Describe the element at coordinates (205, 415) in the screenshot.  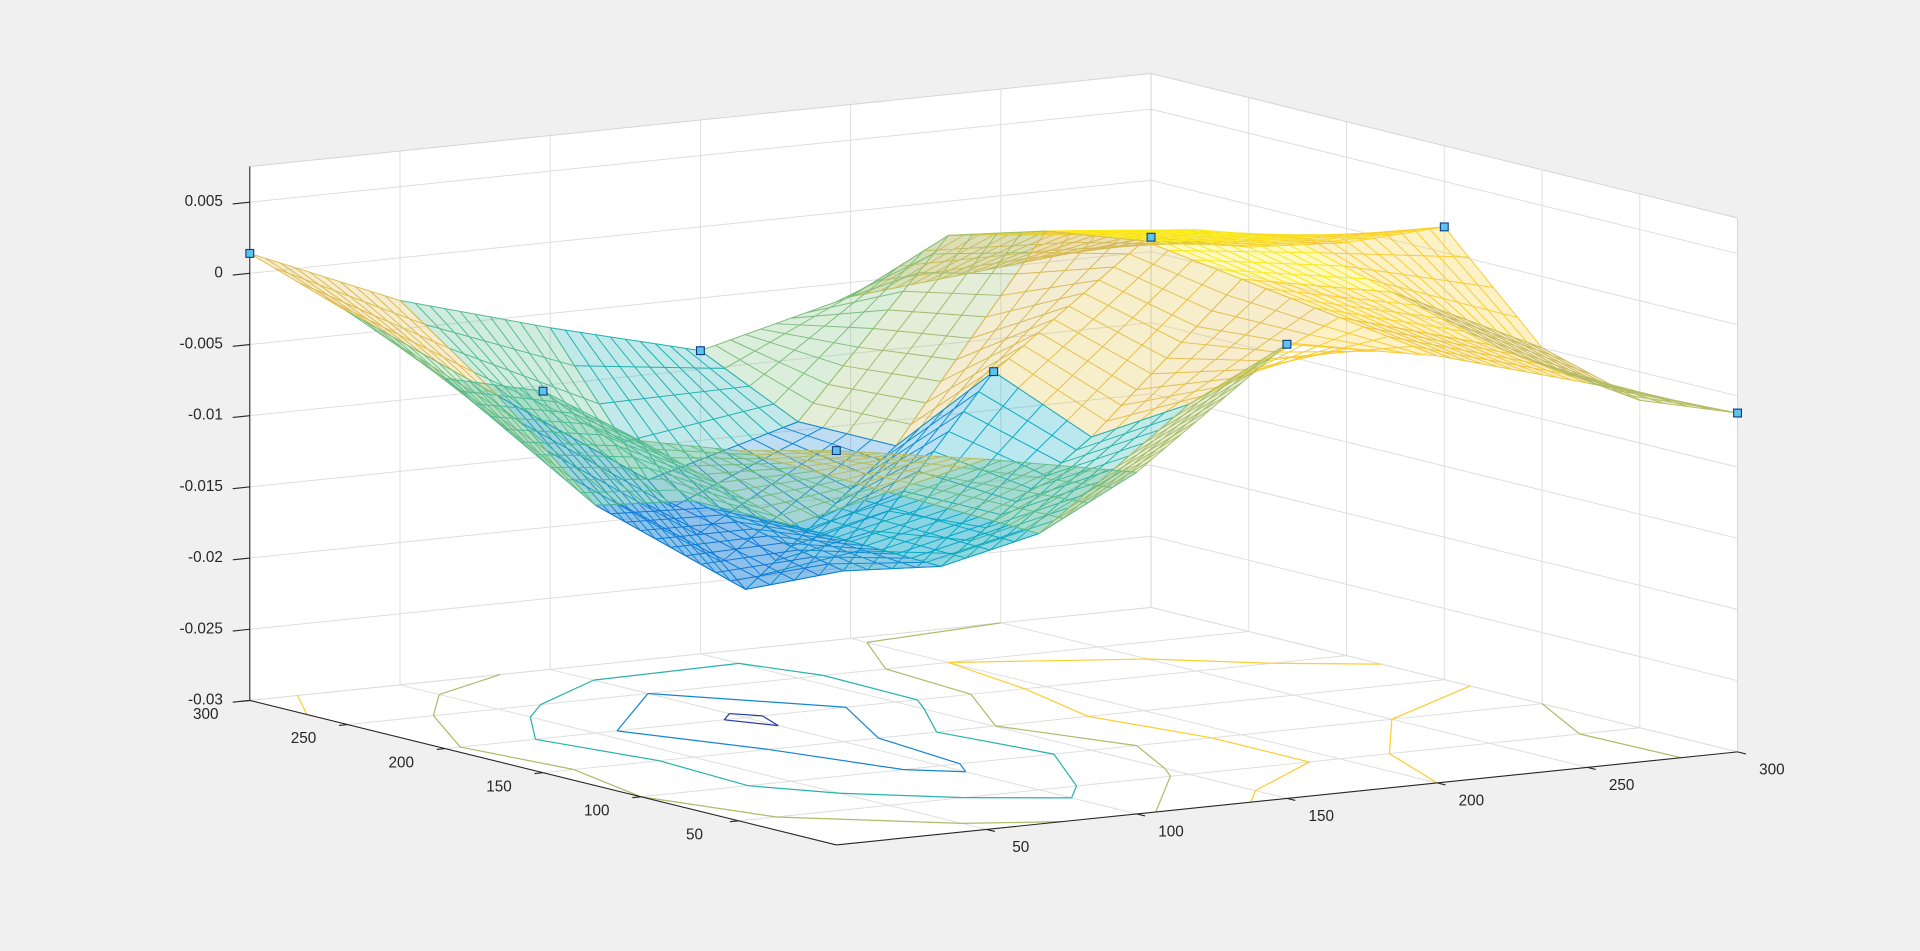
I see `z-tick-label: -0.01` at that location.